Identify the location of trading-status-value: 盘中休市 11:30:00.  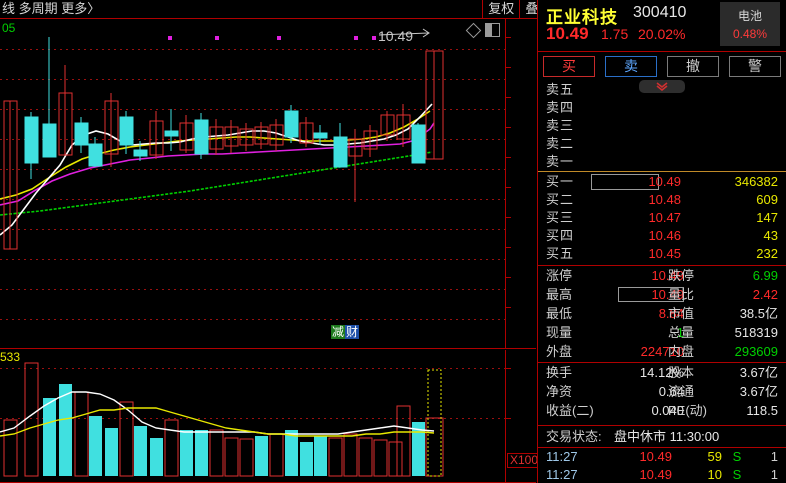
(667, 436).